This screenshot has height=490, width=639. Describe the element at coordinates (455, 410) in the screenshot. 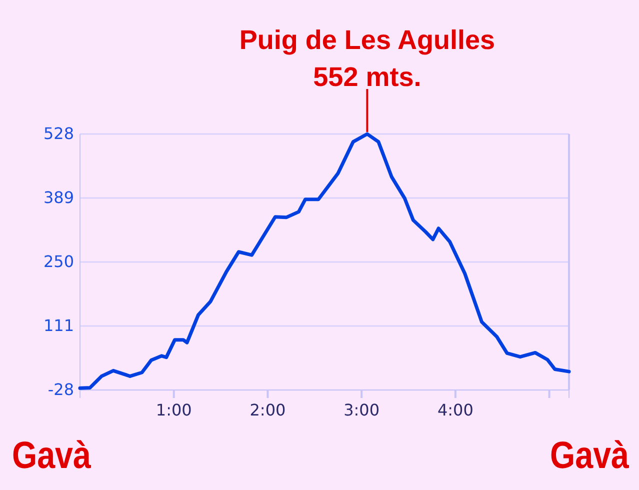

I see `x-tick-label: 4:00` at that location.